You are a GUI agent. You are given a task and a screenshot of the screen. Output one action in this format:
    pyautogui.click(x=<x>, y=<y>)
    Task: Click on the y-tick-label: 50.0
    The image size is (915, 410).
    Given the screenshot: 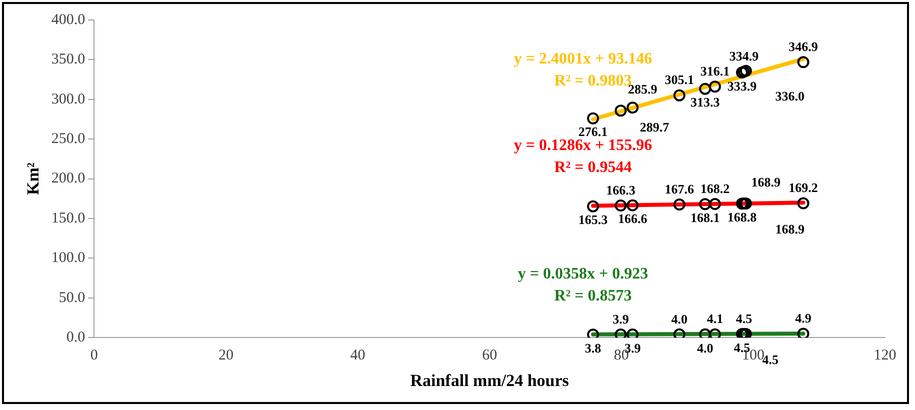 What is the action you would take?
    pyautogui.click(x=72, y=298)
    